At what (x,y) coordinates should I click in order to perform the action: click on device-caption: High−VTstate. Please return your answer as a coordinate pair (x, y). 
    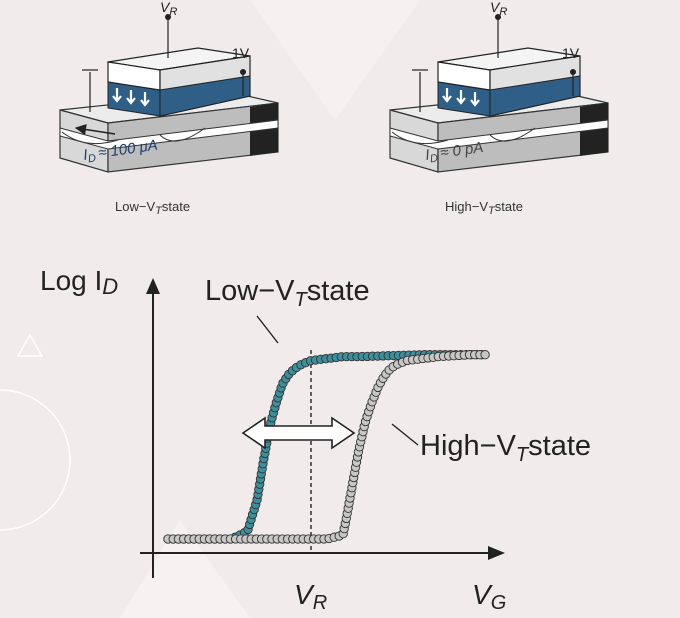
    Looking at the image, I should click on (484, 208).